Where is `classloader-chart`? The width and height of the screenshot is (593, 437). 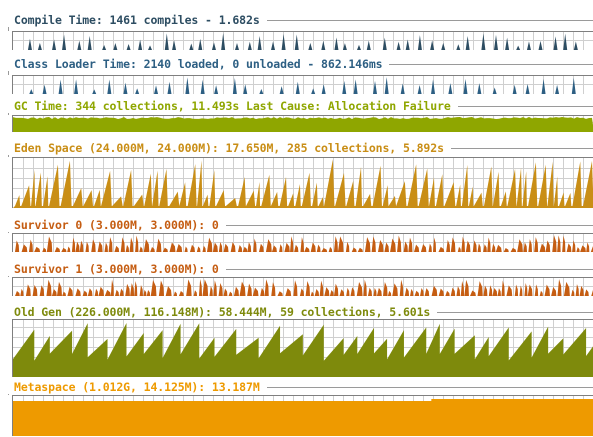
classloader-chart is located at coordinates (302, 84).